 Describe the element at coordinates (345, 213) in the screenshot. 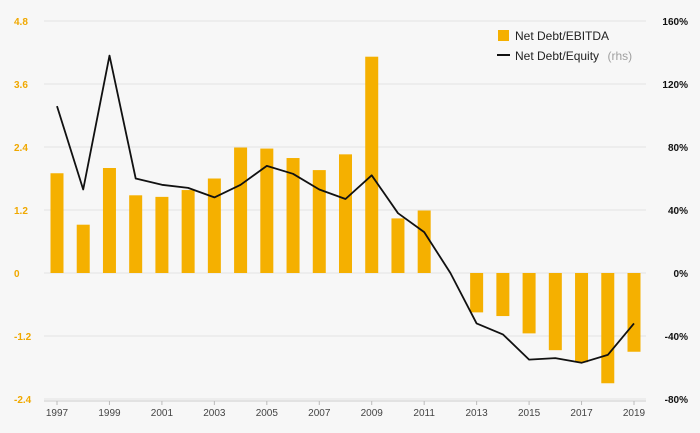

I see `bar-2008` at that location.